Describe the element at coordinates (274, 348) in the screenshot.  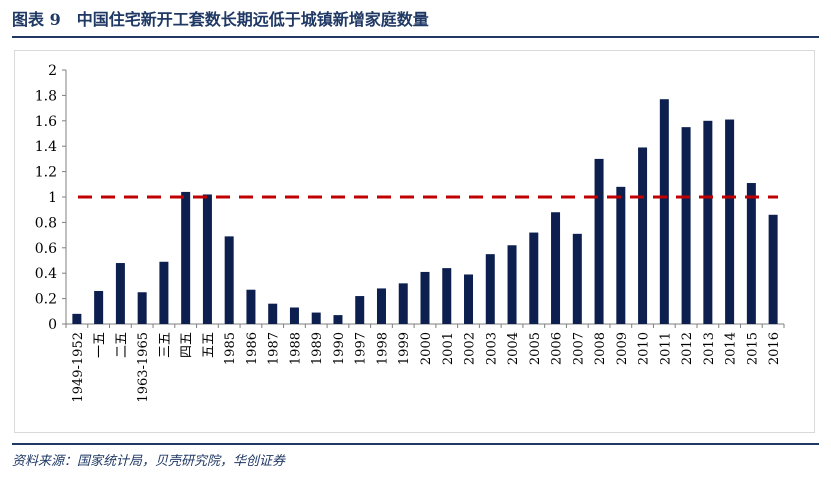
I see `x-tick-label: 1987` at that location.